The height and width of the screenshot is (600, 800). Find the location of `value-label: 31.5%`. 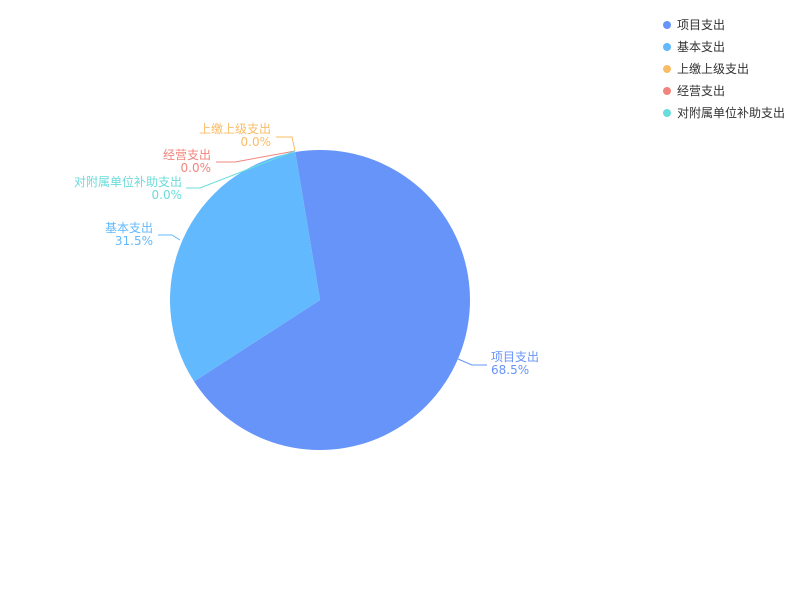

value-label: 31.5% is located at coordinates (134, 241).